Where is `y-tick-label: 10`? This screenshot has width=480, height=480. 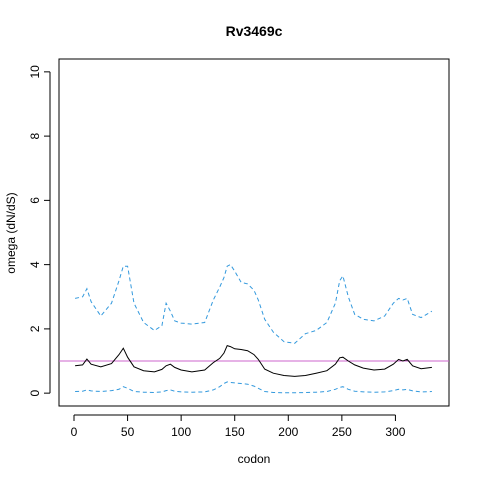
y-tick-label: 10 is located at coordinates (35, 72).